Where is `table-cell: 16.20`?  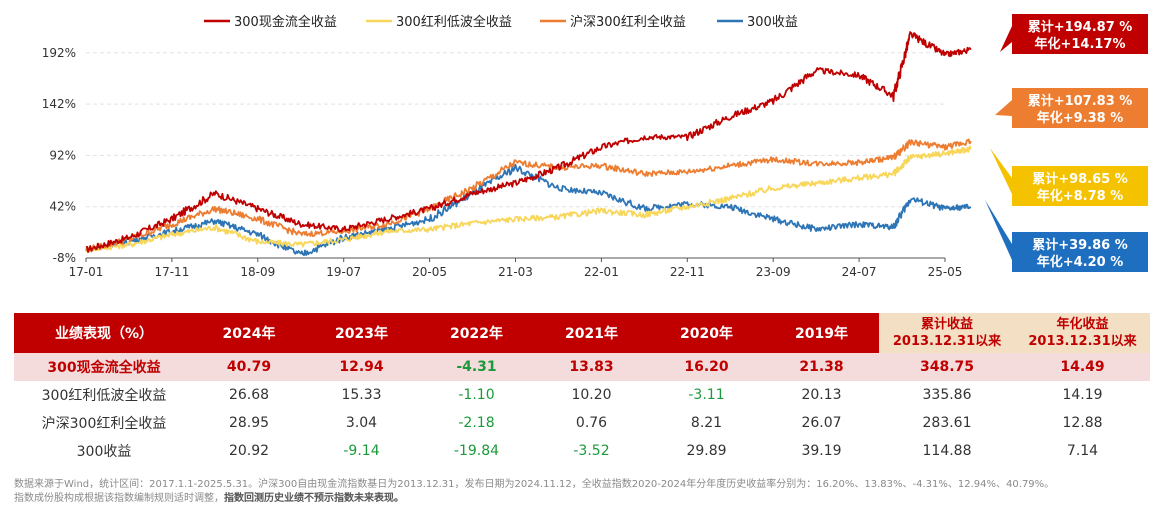
table-cell: 16.20 is located at coordinates (706, 367).